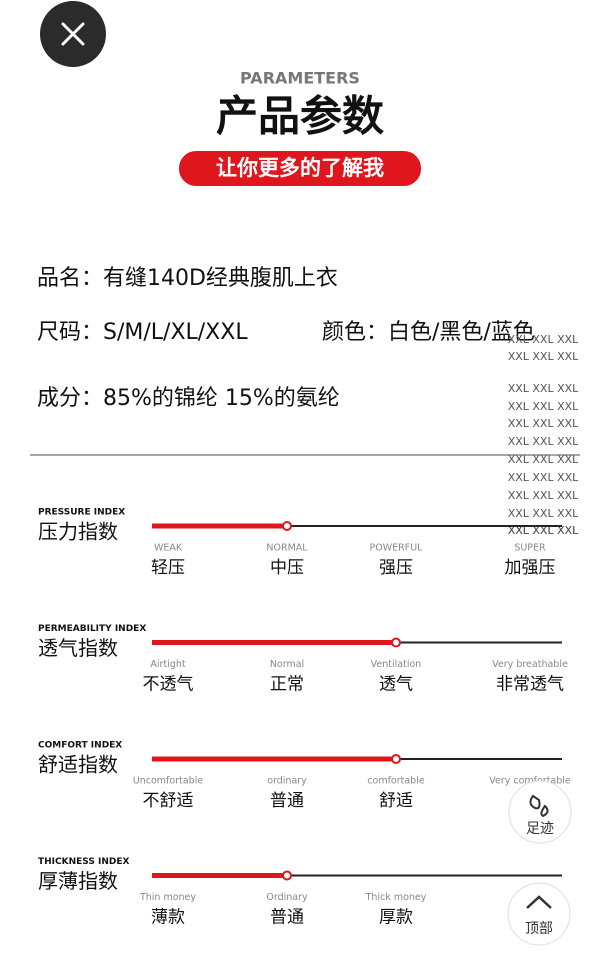 This screenshot has height=966, width=600. Describe the element at coordinates (530, 548) in the screenshot. I see `level-en: SUPER` at that location.